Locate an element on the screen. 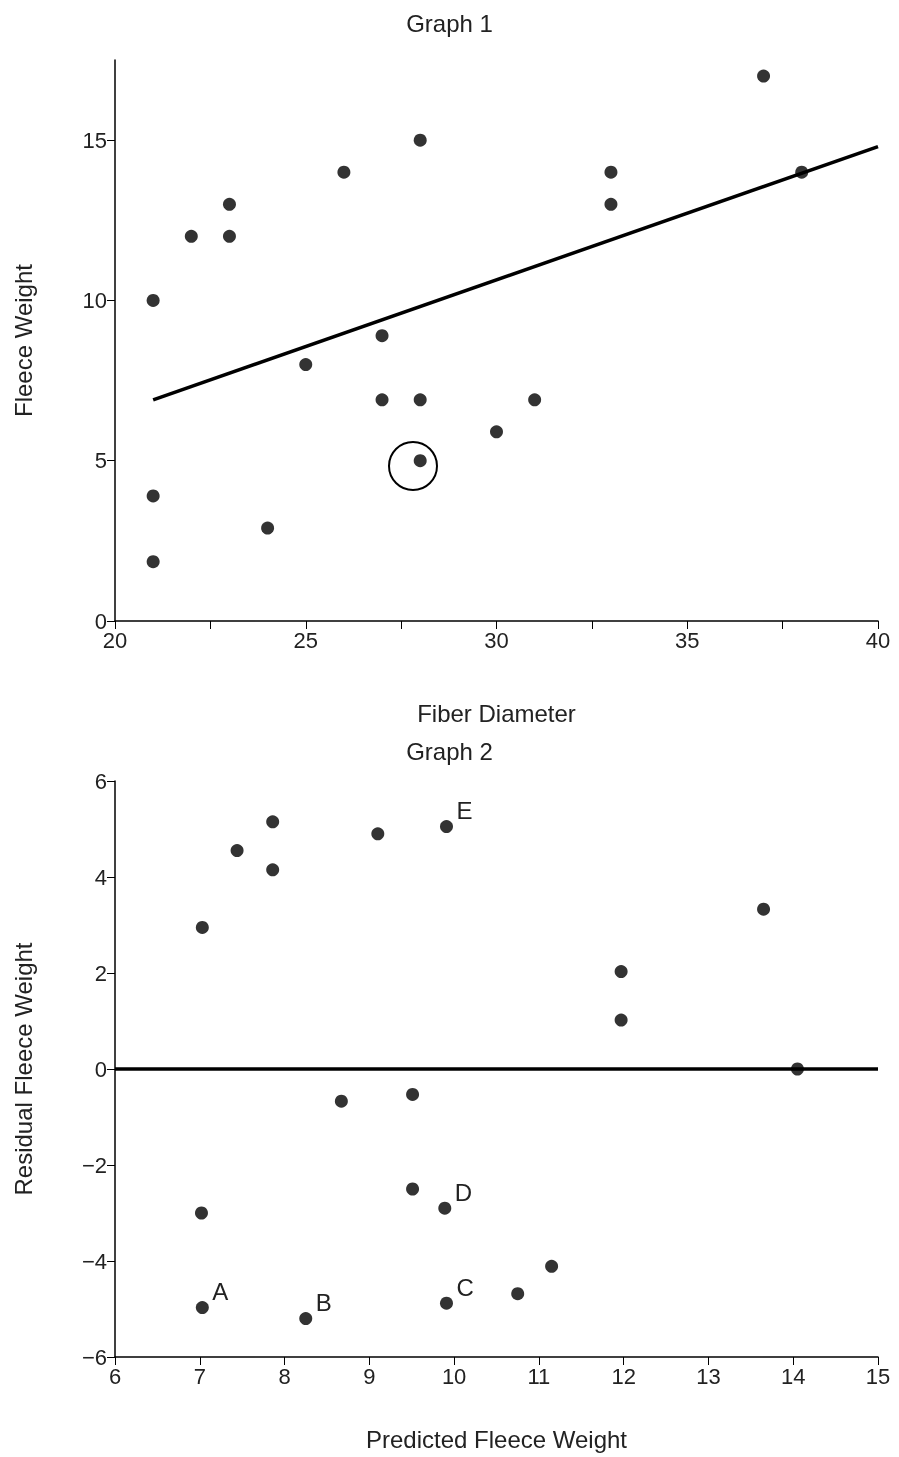 Image resolution: width=899 pixels, height=1457 pixels. y-tick-label: 5 is located at coordinates (100, 461).